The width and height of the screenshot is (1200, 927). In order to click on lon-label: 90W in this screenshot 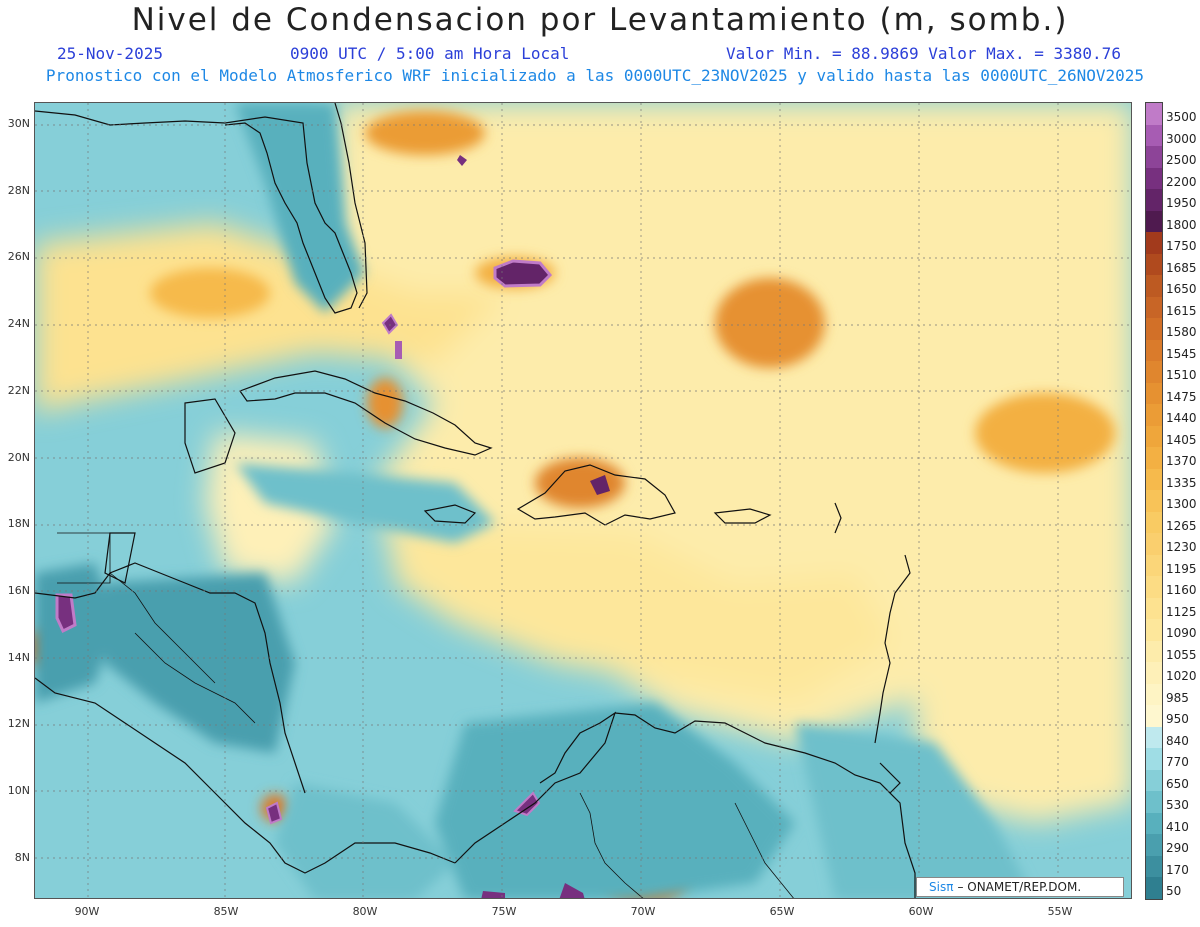, I will do `click(87, 911)`.